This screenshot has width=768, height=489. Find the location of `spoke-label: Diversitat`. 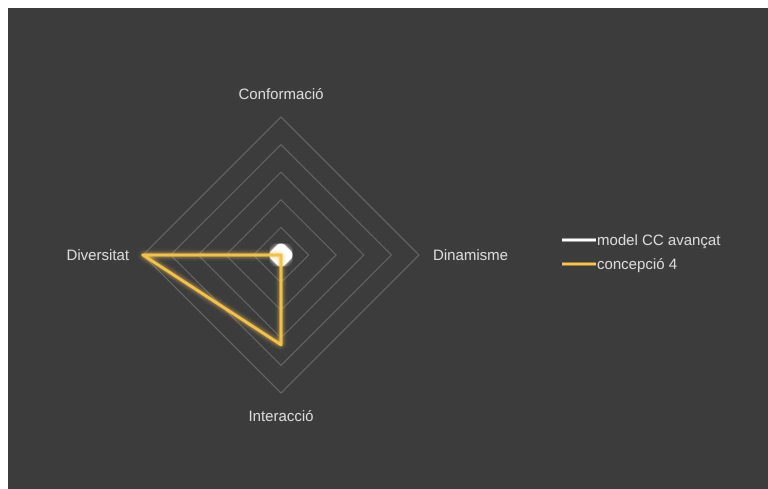

spoke-label: Diversitat is located at coordinates (98, 255).